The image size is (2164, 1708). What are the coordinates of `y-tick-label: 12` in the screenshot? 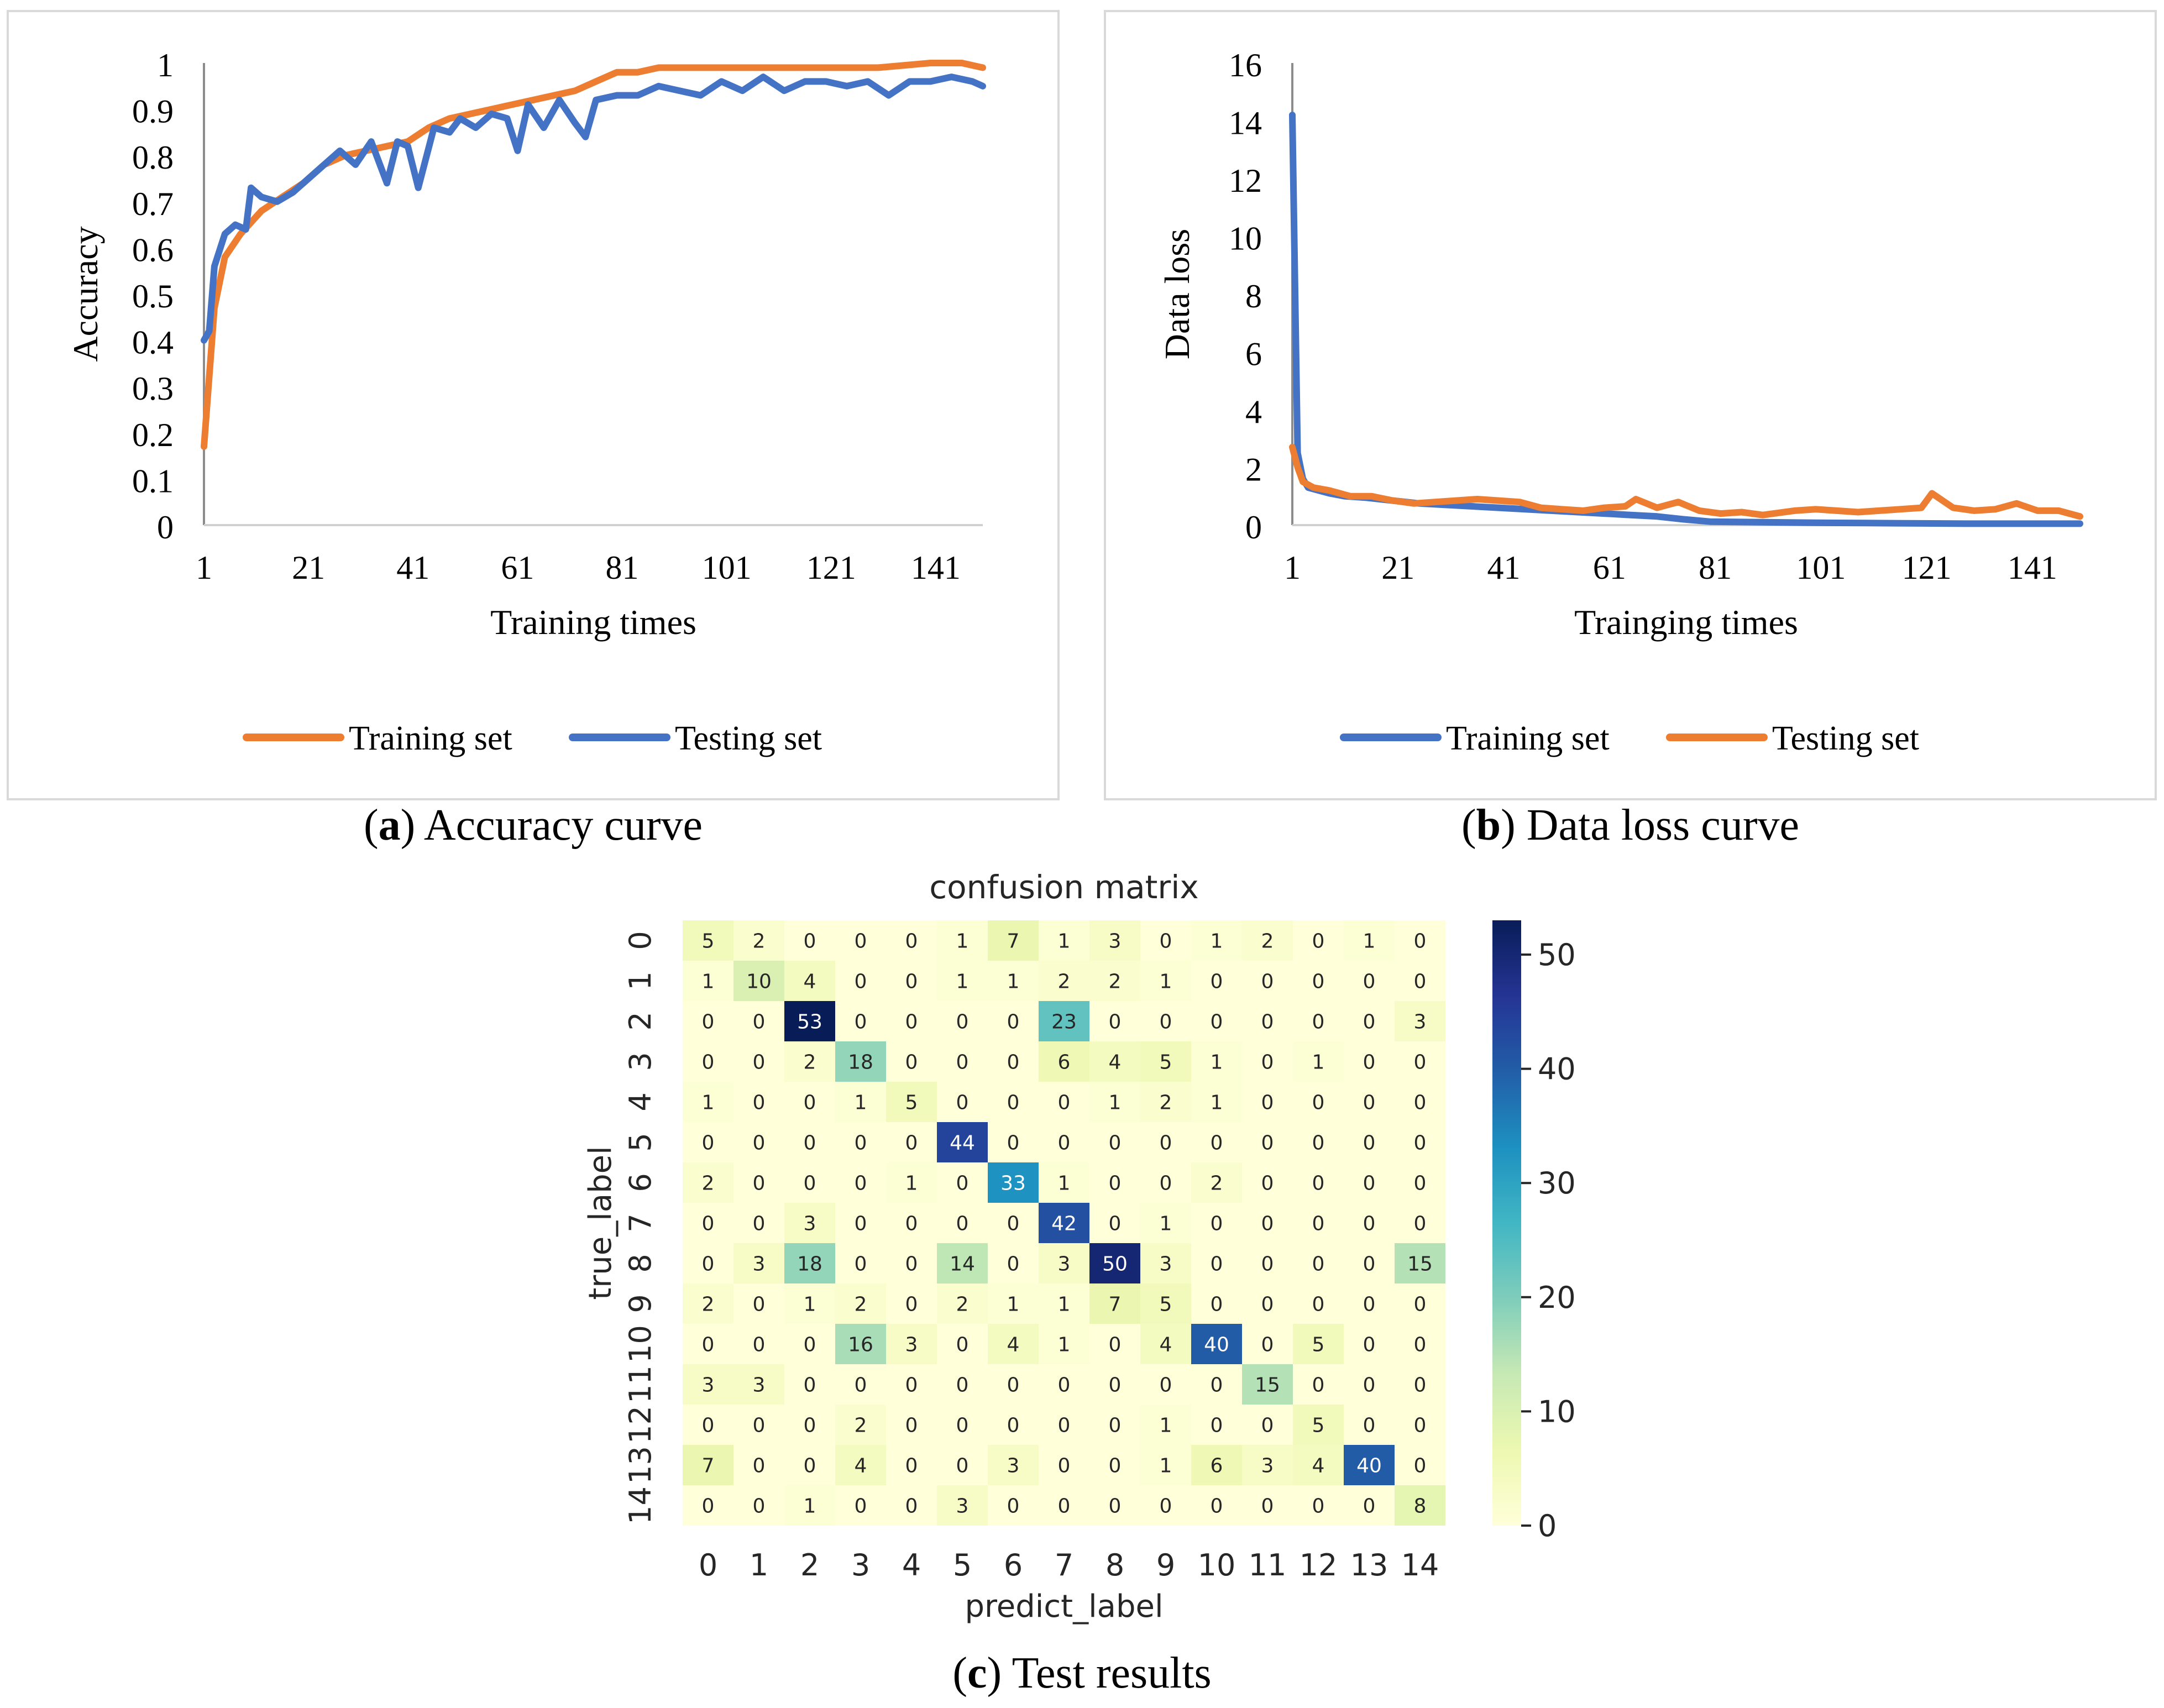 It's located at (640, 1425).